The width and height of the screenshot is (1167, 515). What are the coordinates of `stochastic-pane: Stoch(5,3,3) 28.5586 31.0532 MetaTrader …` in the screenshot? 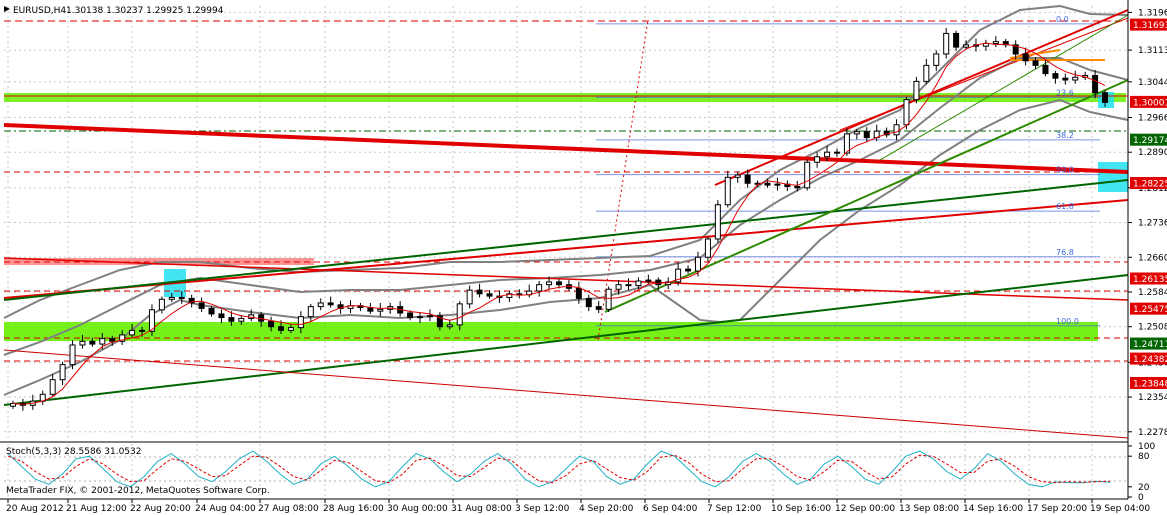 It's located at (566, 471).